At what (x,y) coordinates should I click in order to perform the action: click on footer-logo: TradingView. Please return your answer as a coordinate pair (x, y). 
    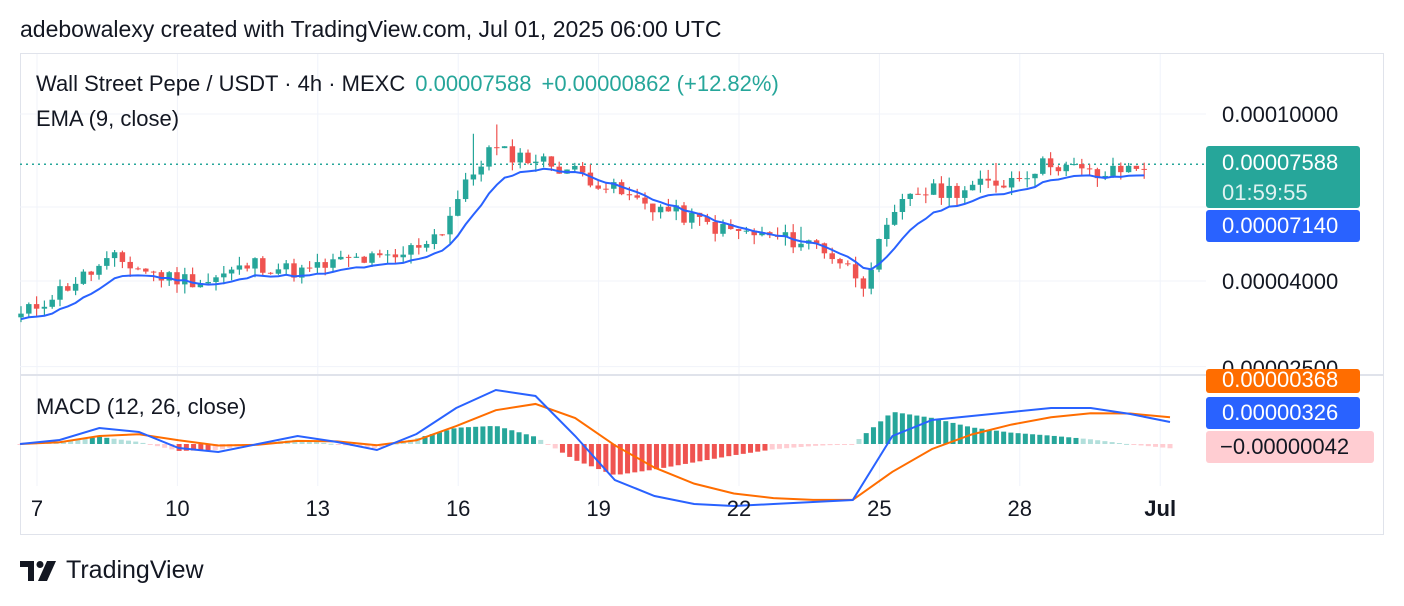
    Looking at the image, I should click on (112, 570).